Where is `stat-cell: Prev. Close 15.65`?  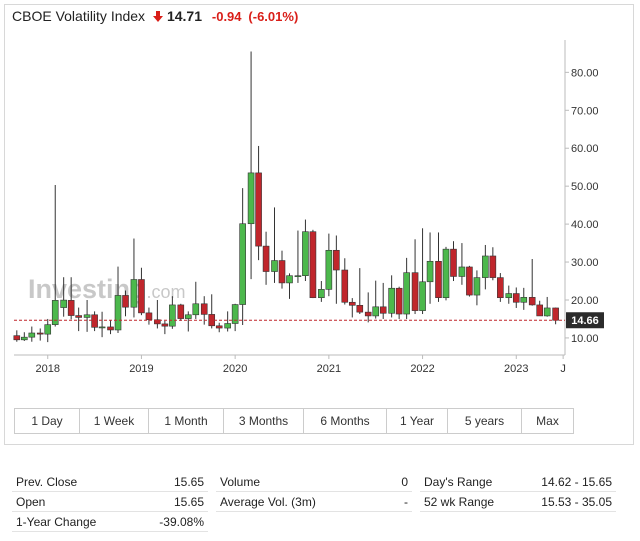 stat-cell: Prev. Close 15.65 is located at coordinates (110, 482).